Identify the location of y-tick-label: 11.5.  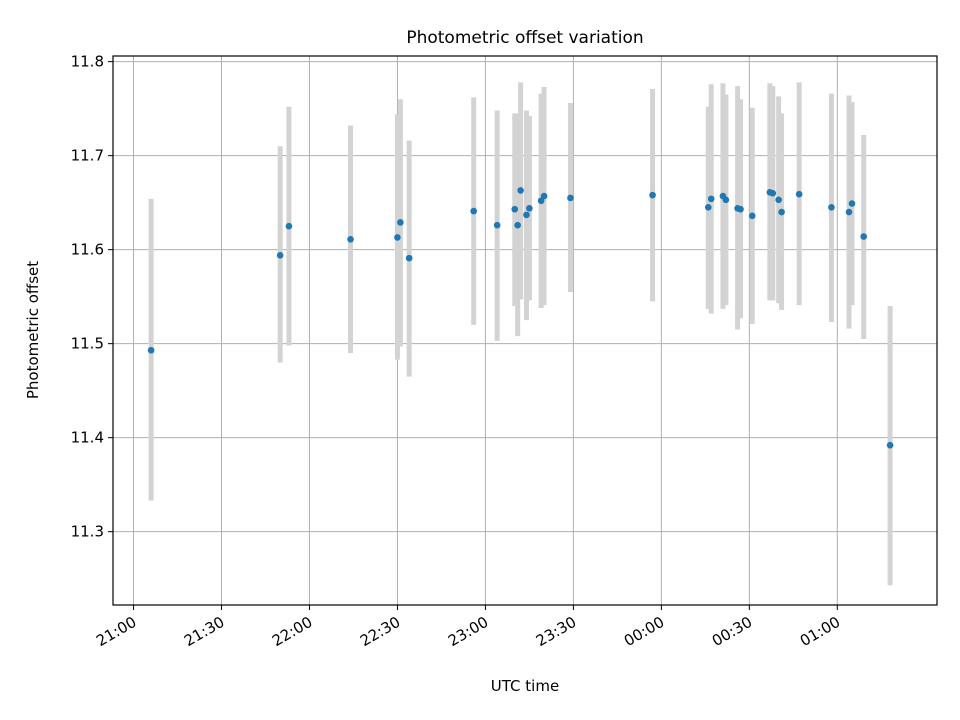
(87, 344).